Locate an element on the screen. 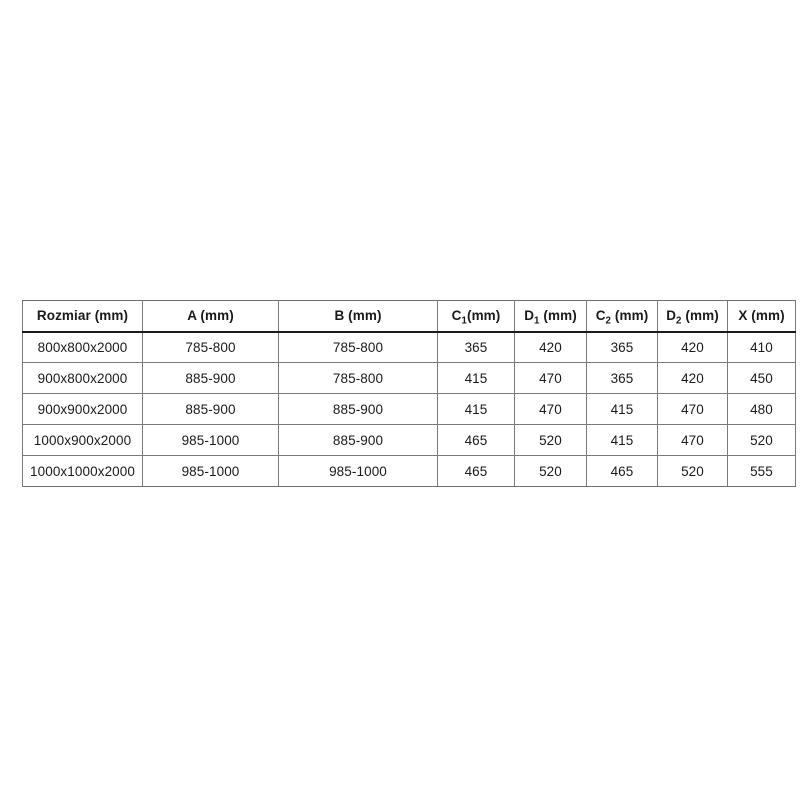 The height and width of the screenshot is (800, 800). column-header-c2-subscript: 2 is located at coordinates (608, 321).